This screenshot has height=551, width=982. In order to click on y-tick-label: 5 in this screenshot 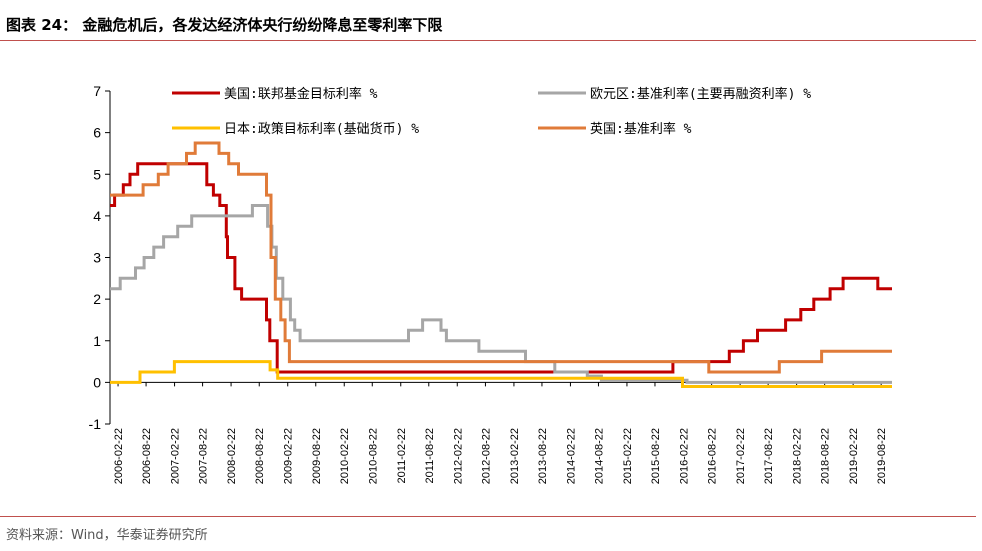, I will do `click(97, 174)`.